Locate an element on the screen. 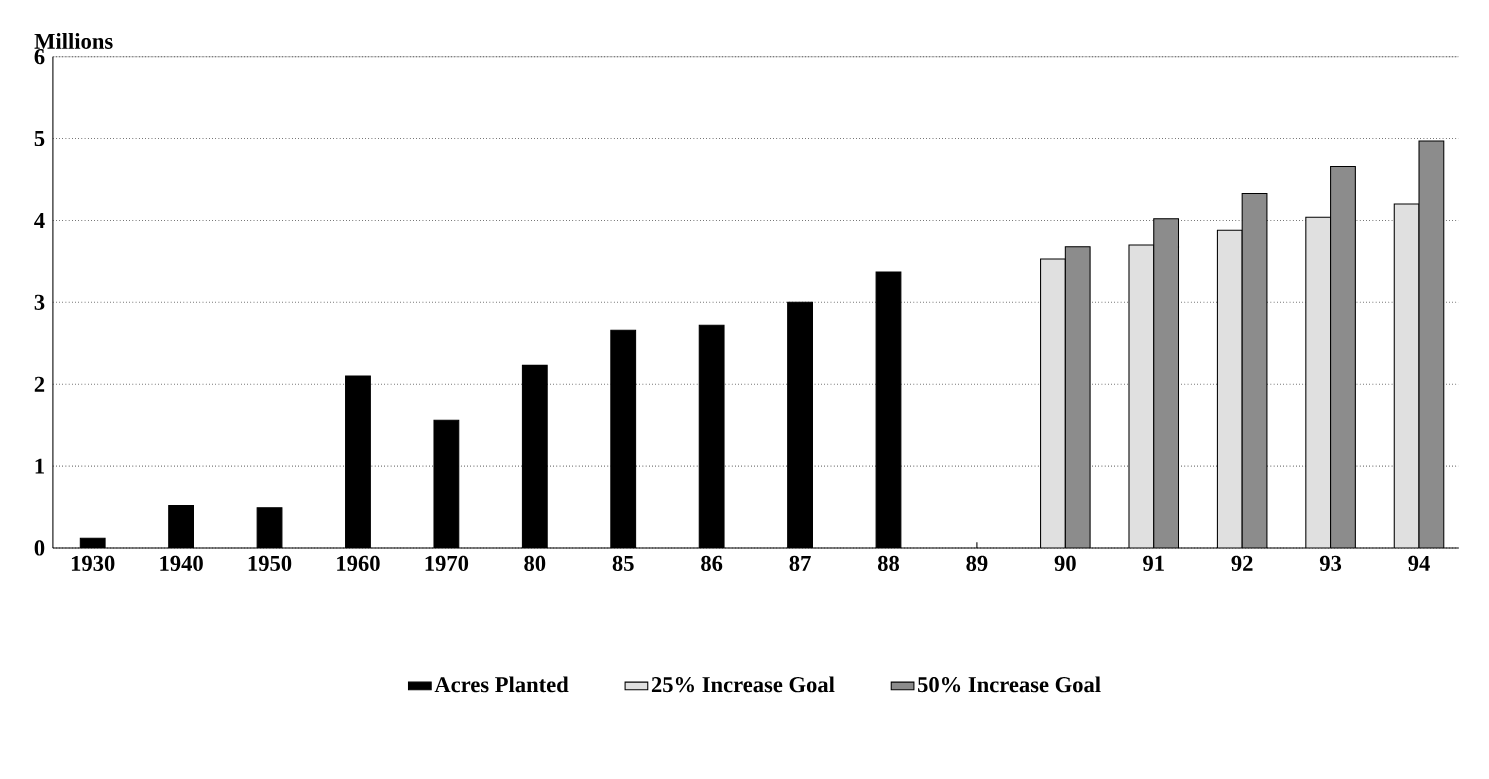 Image resolution: width=1489 pixels, height=779 pixels. x-tick-label: 90 is located at coordinates (1065, 564).